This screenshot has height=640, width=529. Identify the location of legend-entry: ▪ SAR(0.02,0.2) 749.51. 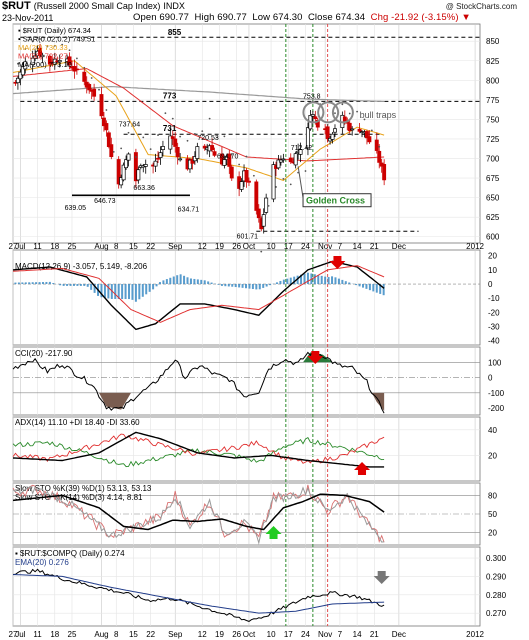
(56, 39).